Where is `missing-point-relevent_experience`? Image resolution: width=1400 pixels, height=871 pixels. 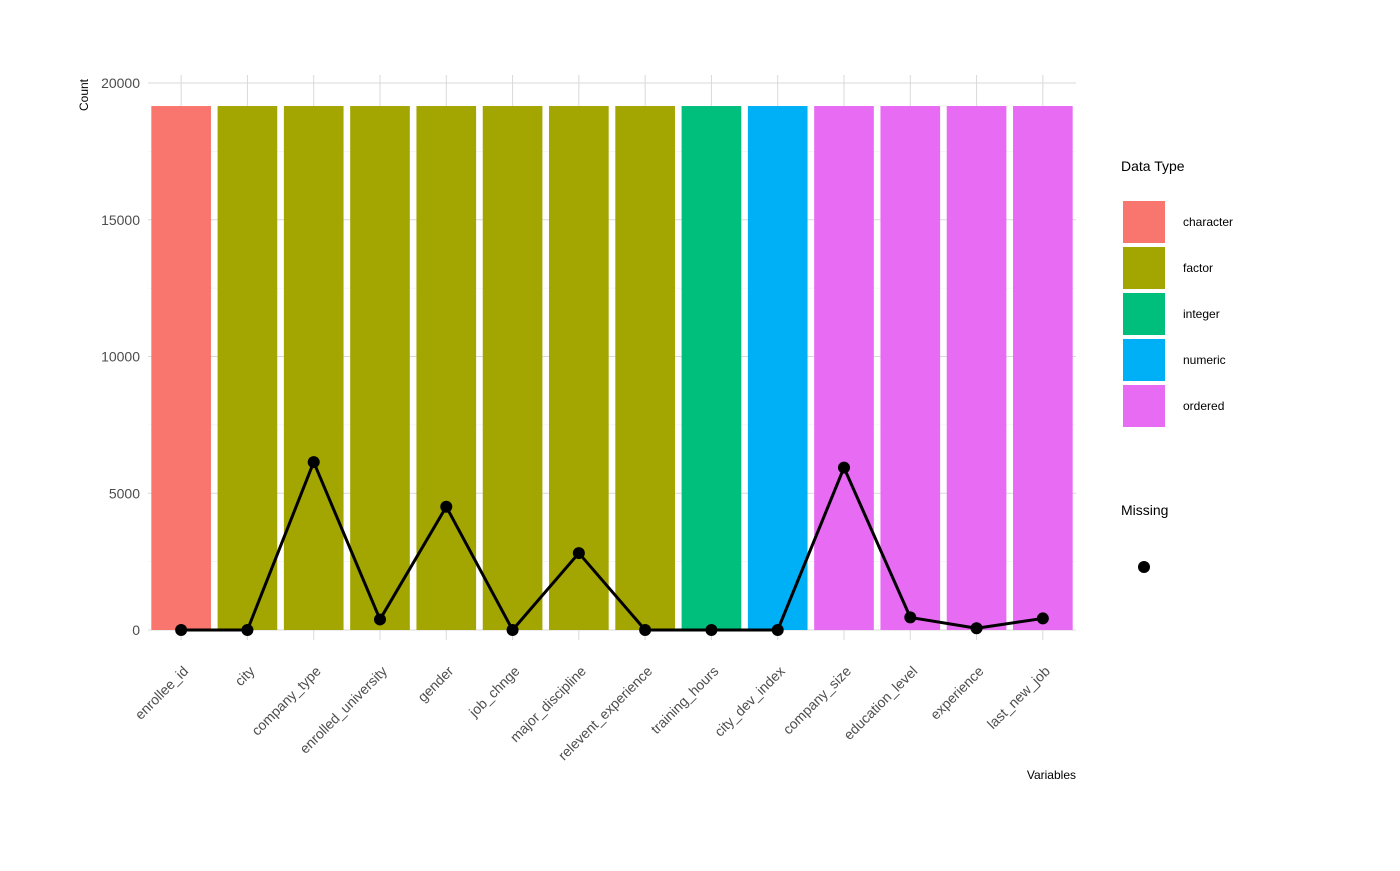 missing-point-relevent_experience is located at coordinates (645, 630).